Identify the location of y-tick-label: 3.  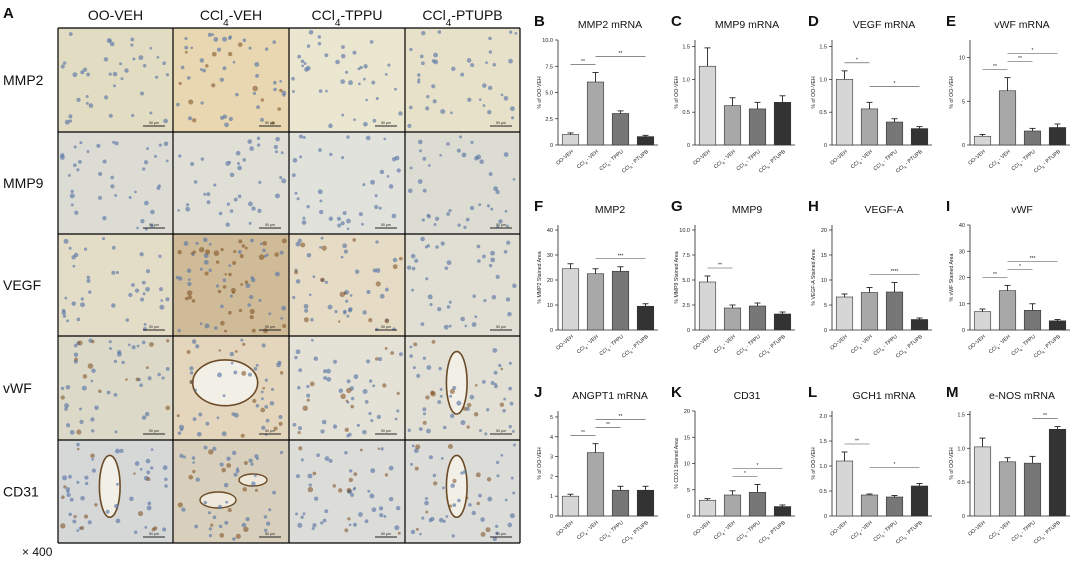
(551, 458).